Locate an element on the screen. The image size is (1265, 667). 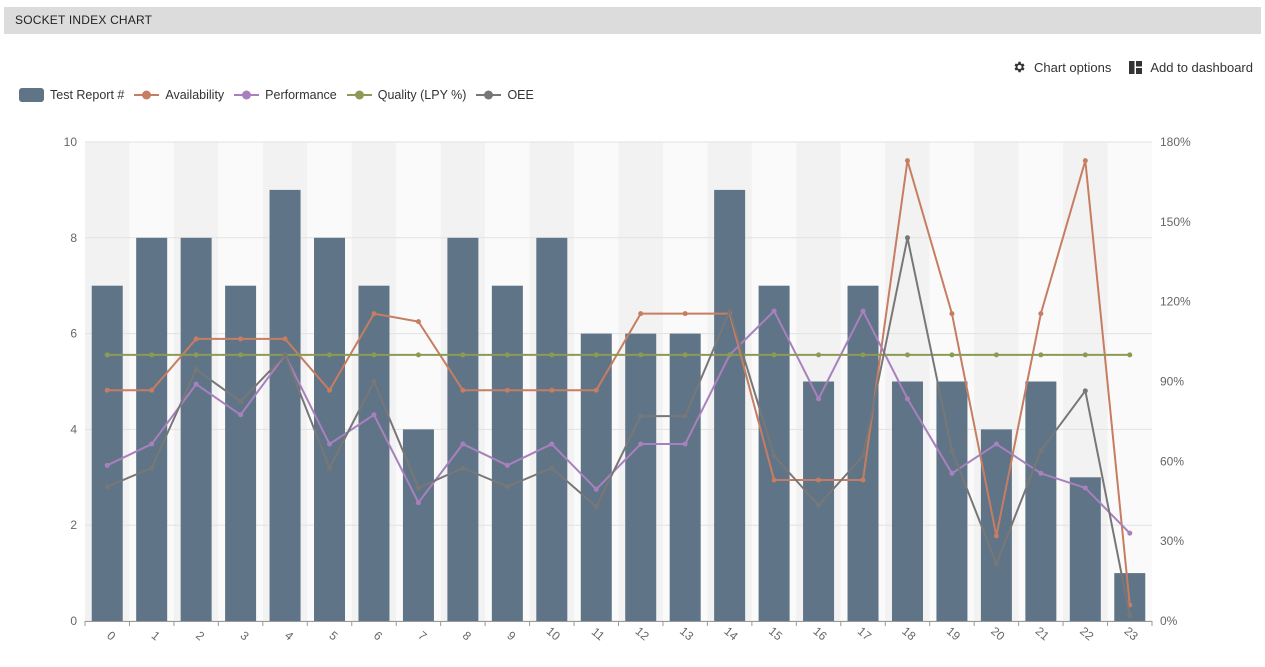
x-axis-ticks is located at coordinates (618, 623).